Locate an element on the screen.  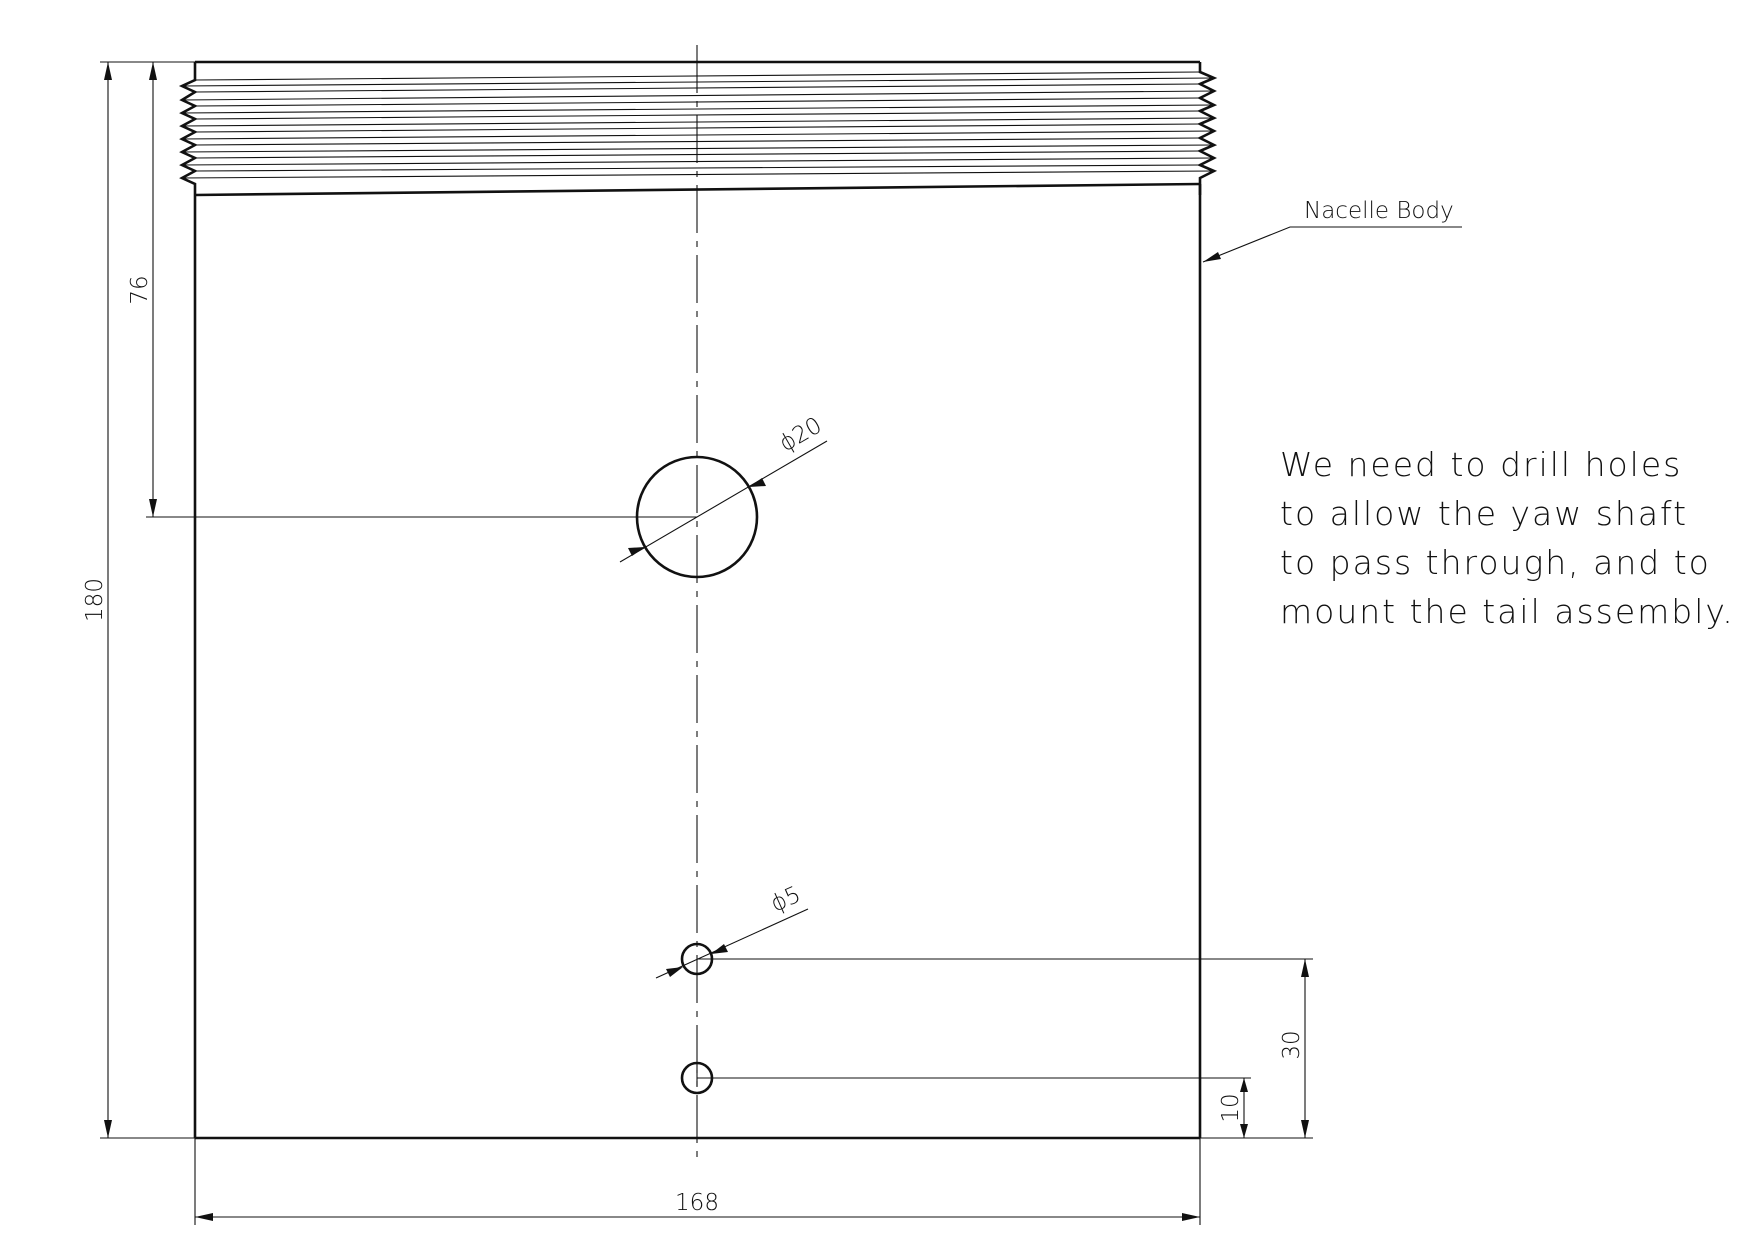
dimension-text-phi5: ϕ5 is located at coordinates (786, 900).